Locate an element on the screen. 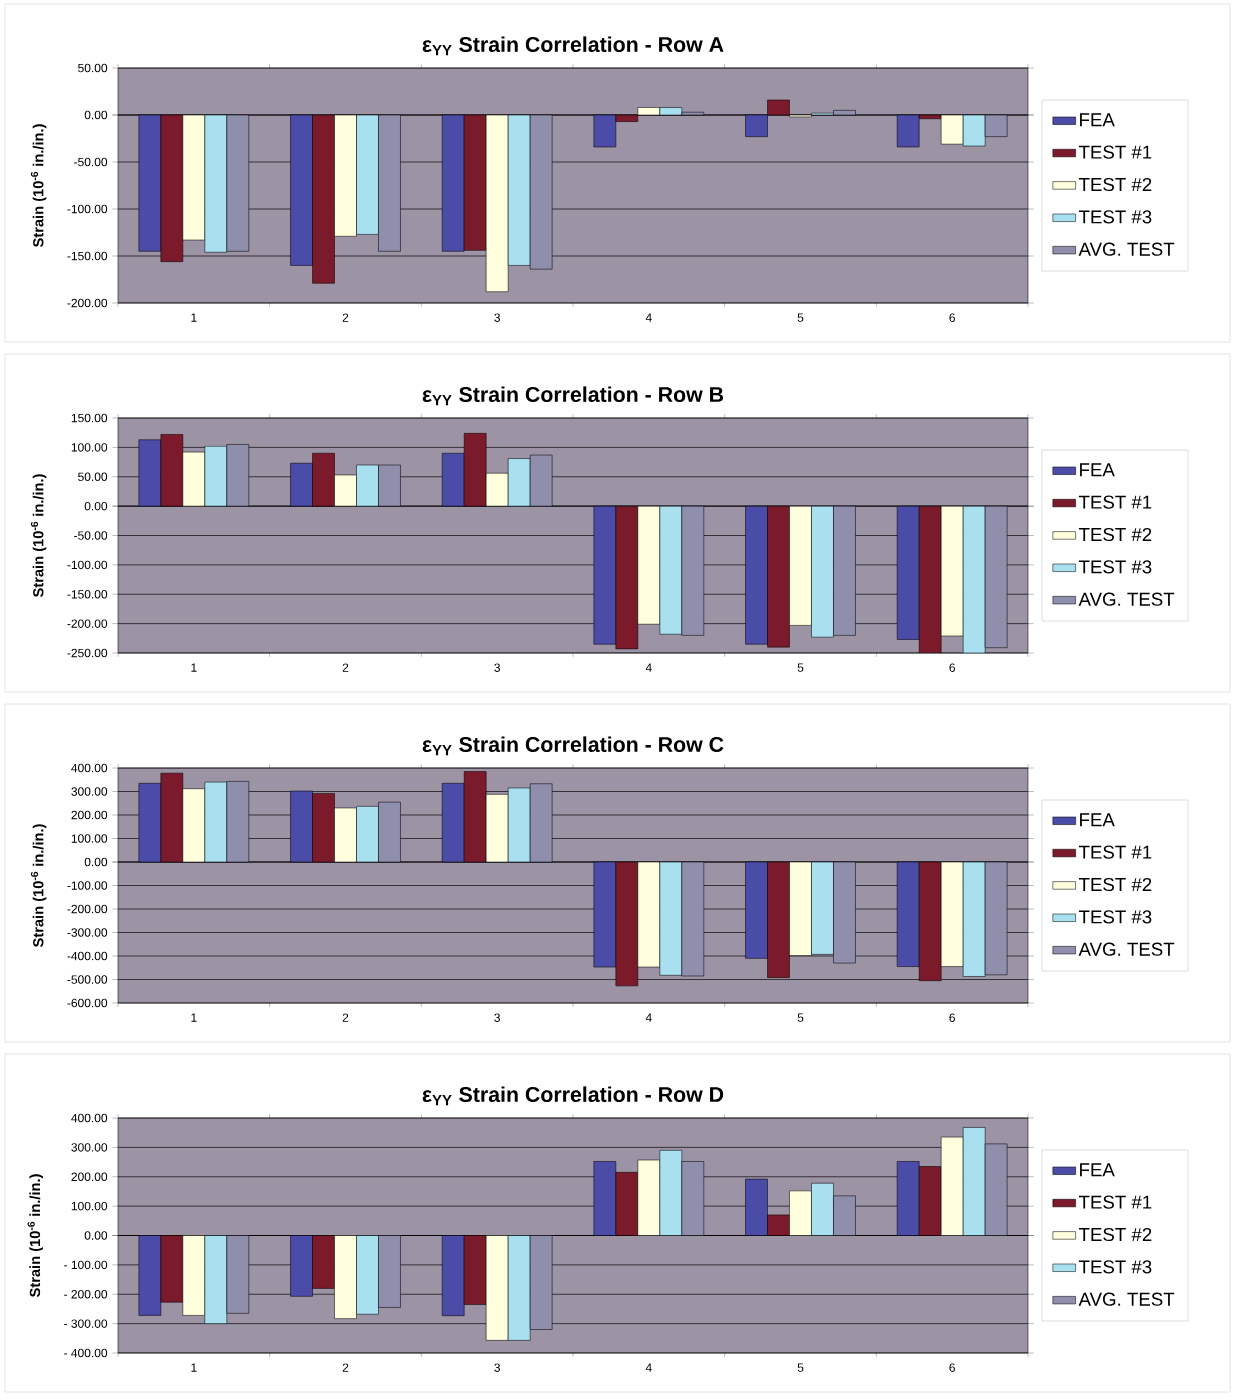  y-tick-label: -250.00 is located at coordinates (87, 653).